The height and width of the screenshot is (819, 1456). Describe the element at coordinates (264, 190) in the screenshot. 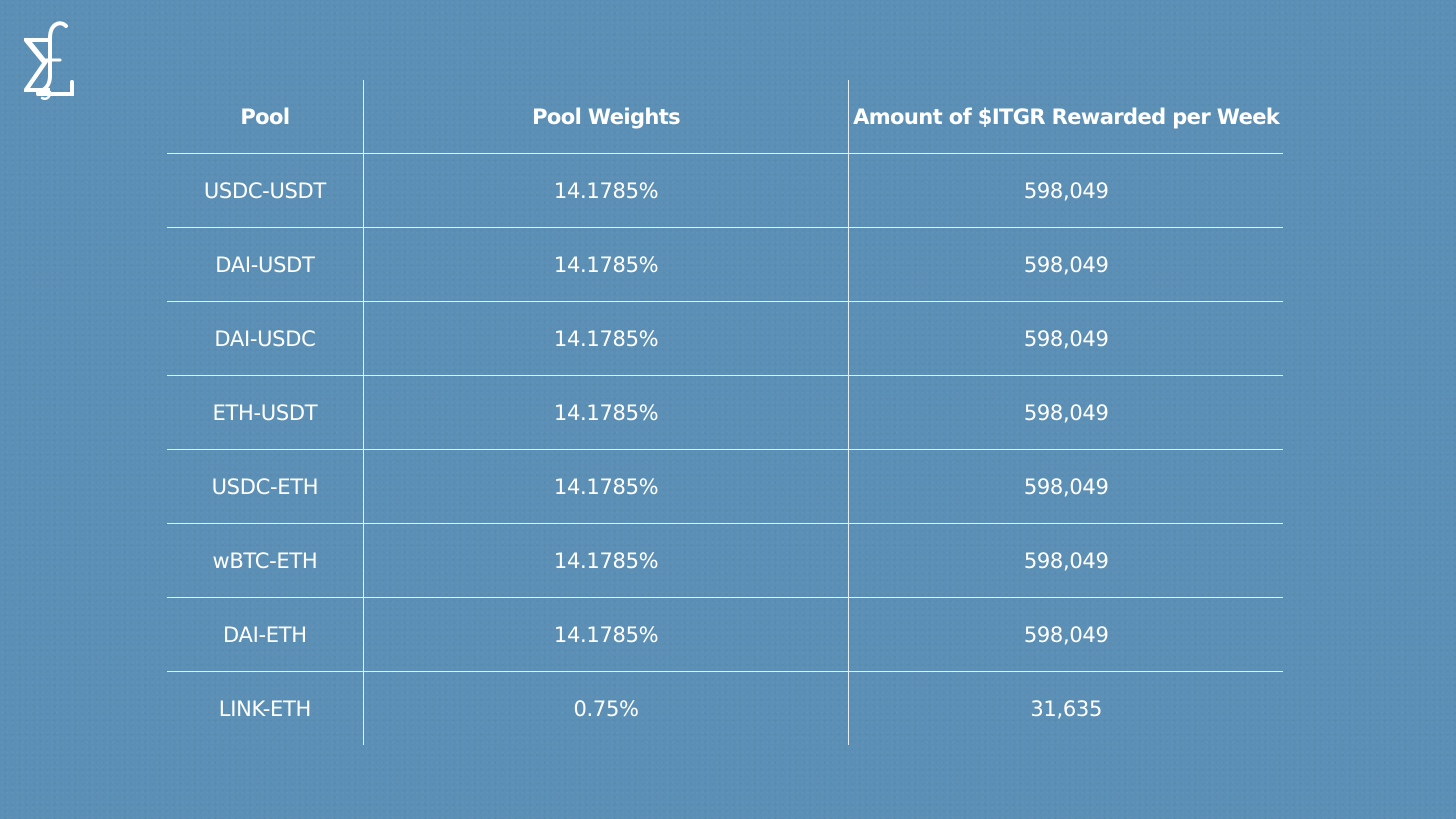

I see `pool-name-cell: USDC-USDT` at that location.